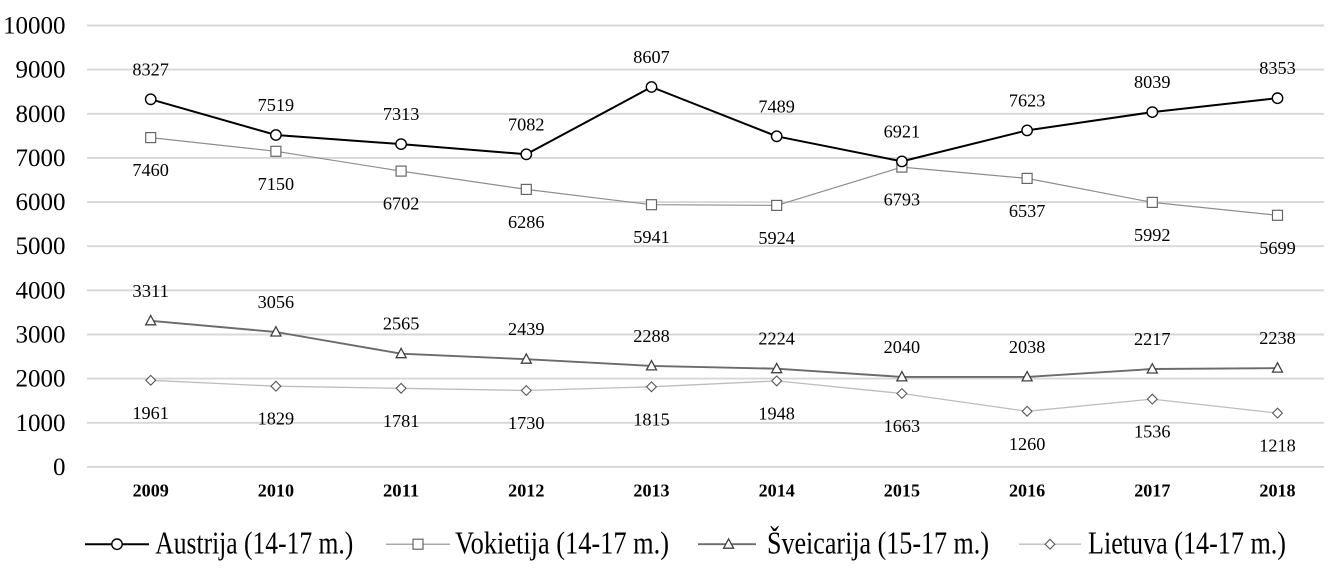 This screenshot has width=1333, height=577. Describe the element at coordinates (1152, 491) in the screenshot. I see `svg-text: 2017` at that location.